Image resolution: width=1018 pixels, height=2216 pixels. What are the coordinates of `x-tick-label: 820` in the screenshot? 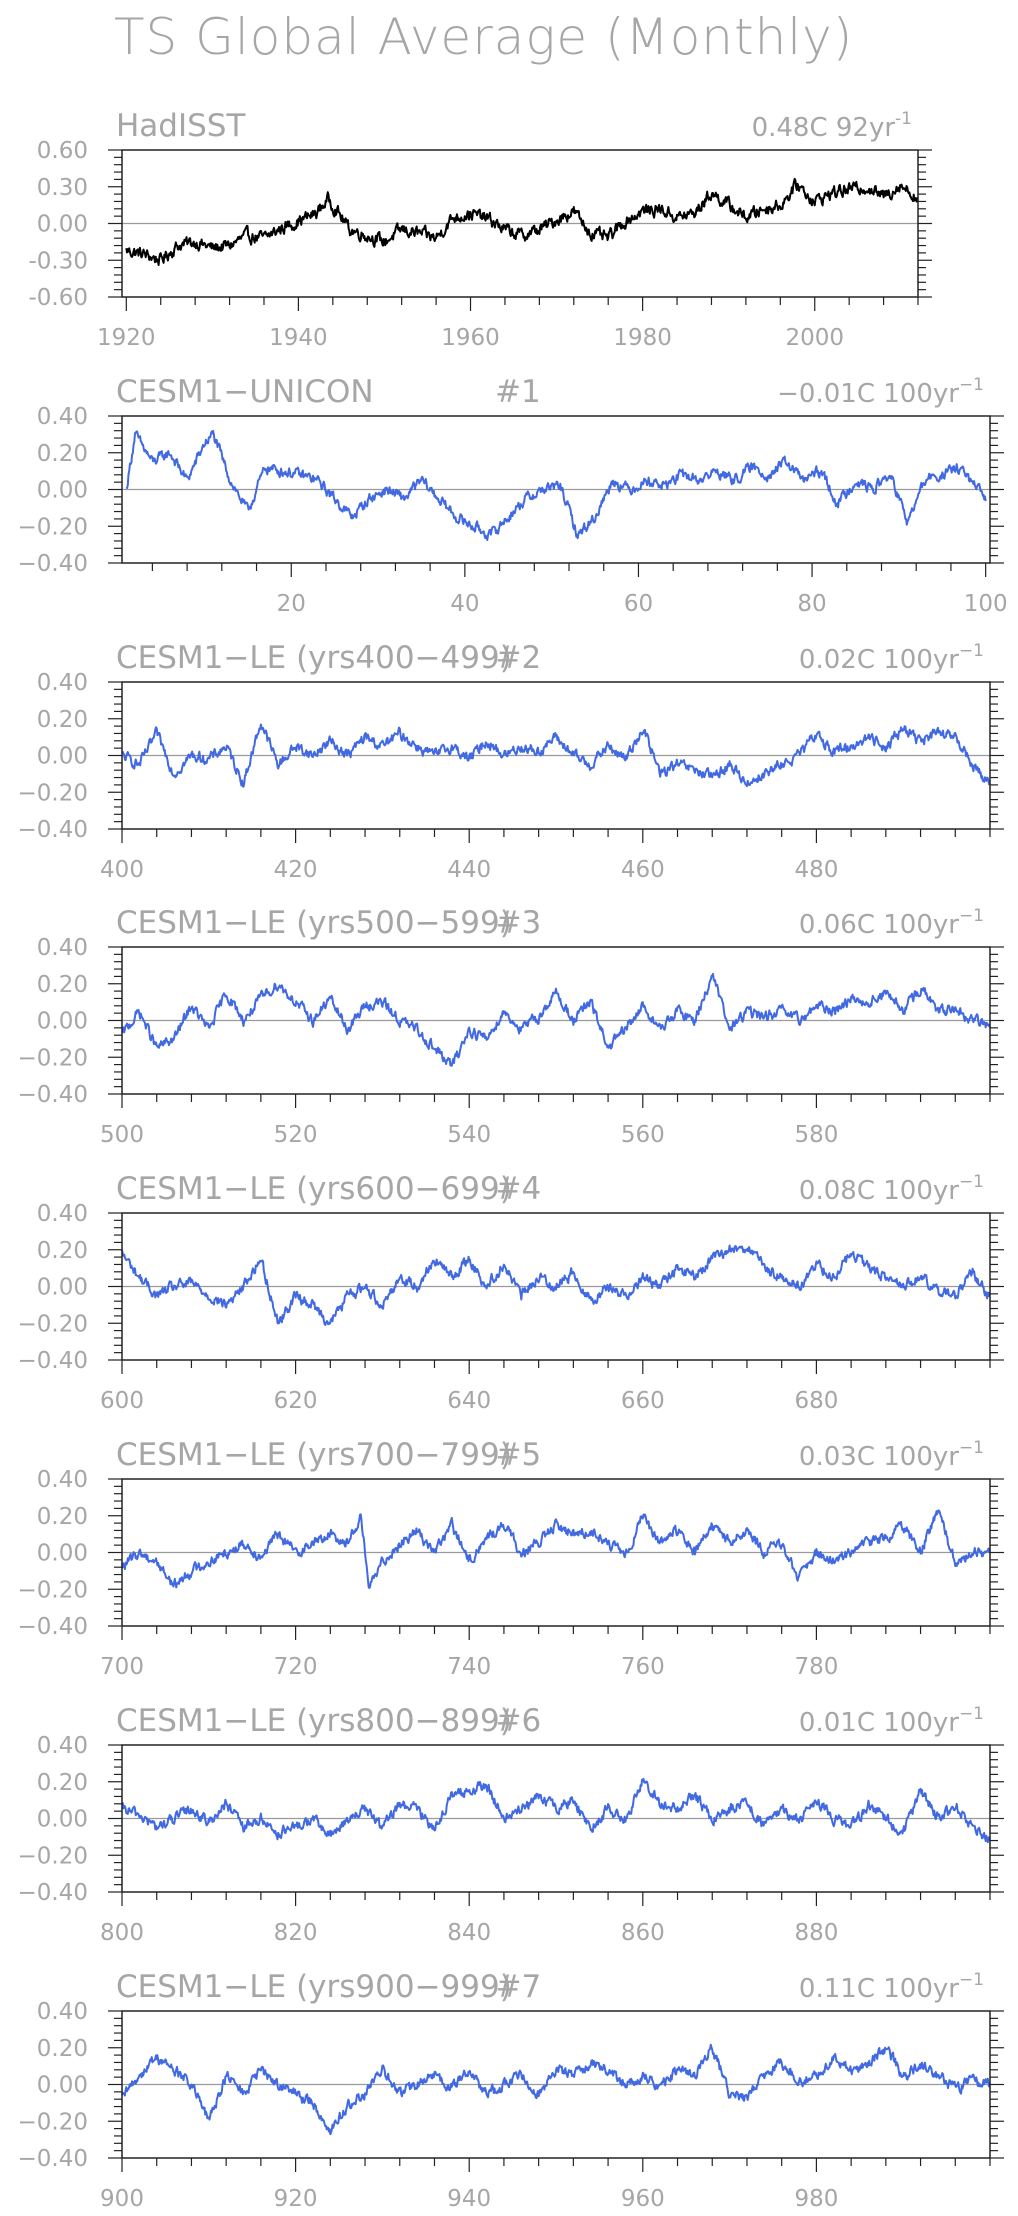 It's located at (296, 1933).